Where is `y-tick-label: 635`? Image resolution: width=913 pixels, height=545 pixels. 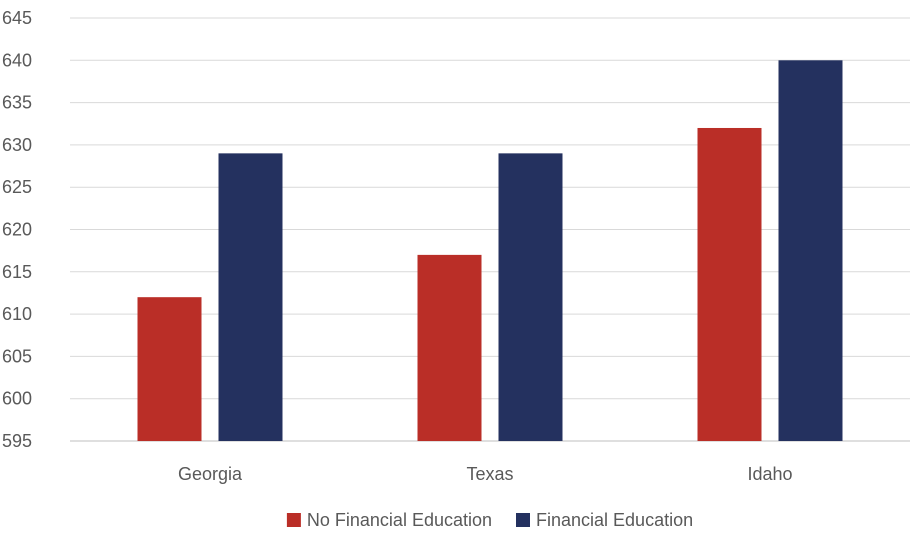
y-tick-label: 635 is located at coordinates (17, 103).